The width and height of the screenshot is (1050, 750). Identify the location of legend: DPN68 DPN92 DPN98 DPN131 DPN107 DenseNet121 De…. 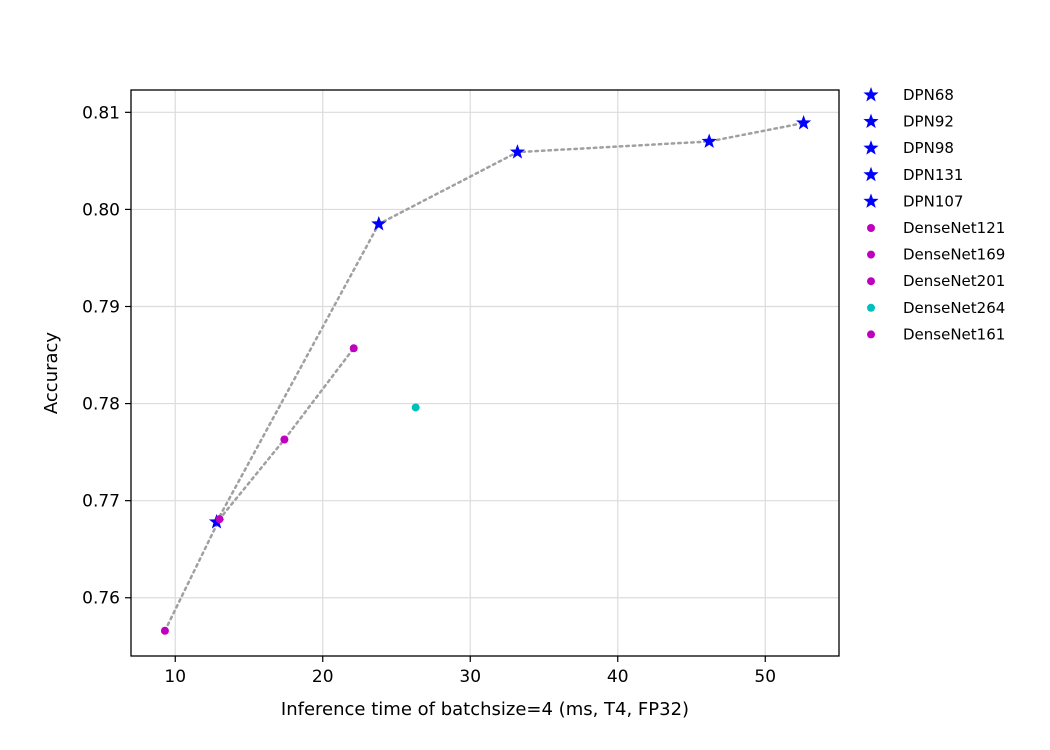
(934, 214).